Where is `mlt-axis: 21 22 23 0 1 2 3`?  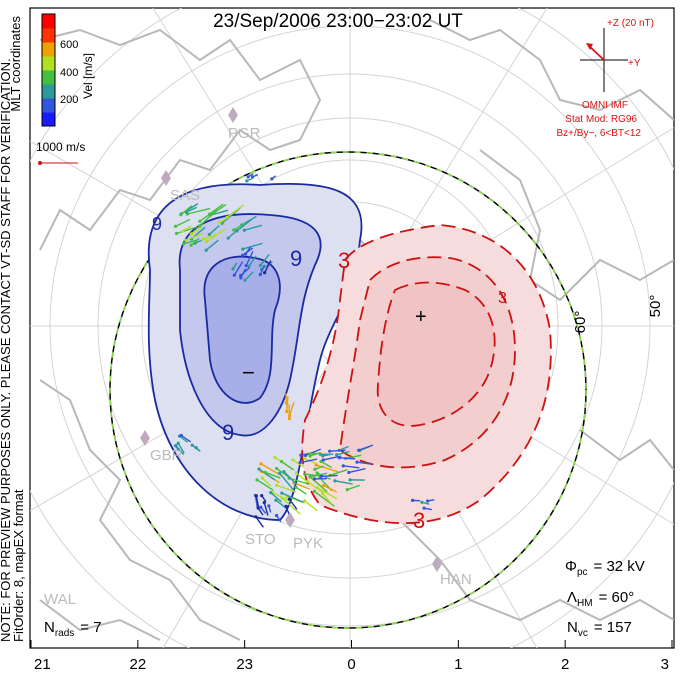
mlt-axis: 21 22 23 0 1 2 3 is located at coordinates (351, 656).